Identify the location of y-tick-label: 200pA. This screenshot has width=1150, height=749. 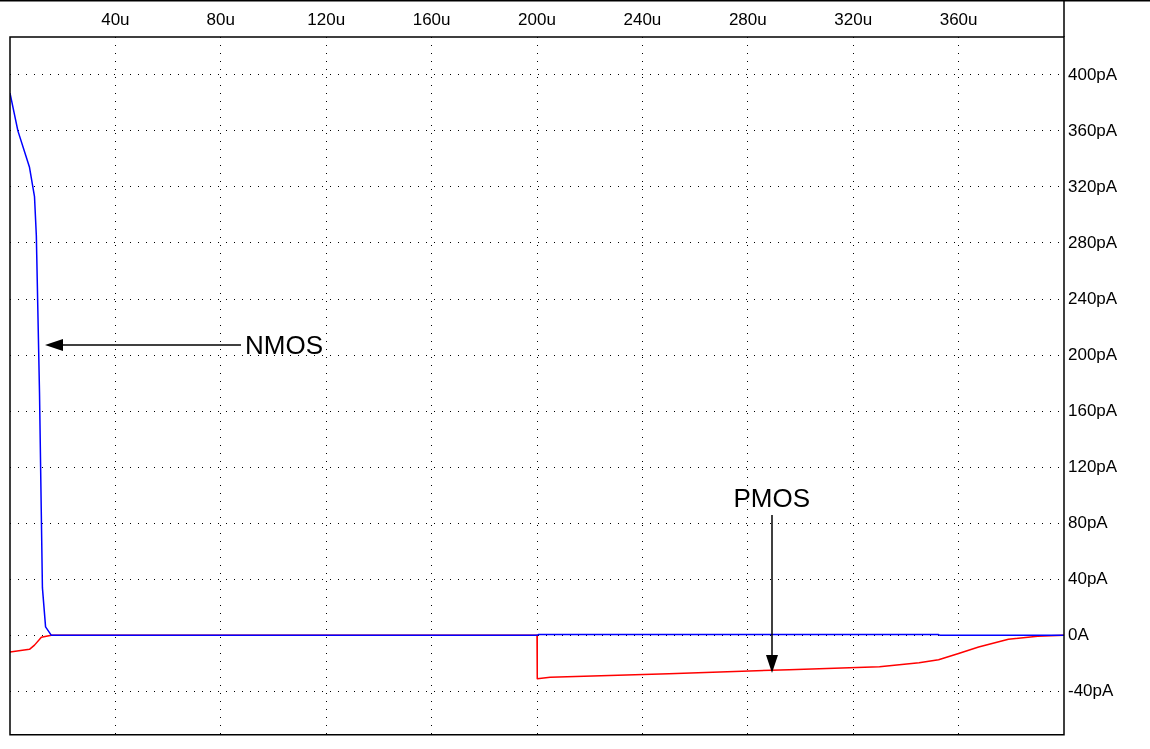
(1093, 354).